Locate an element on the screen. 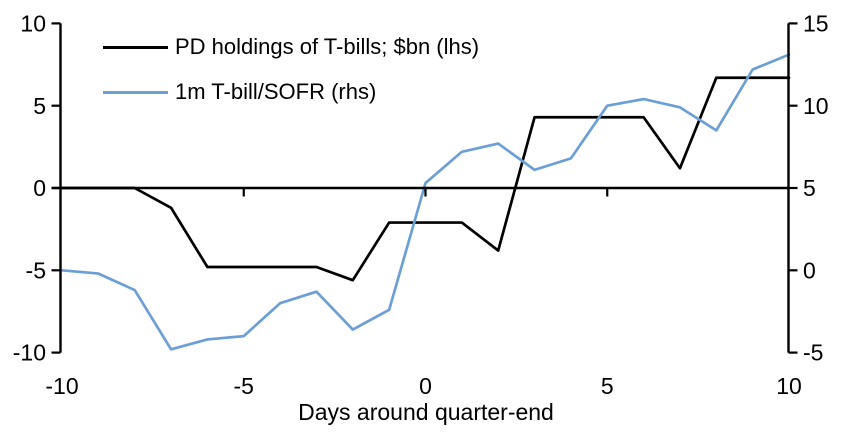 The height and width of the screenshot is (432, 852). left-axis-tick-label: 10 is located at coordinates (33, 23).